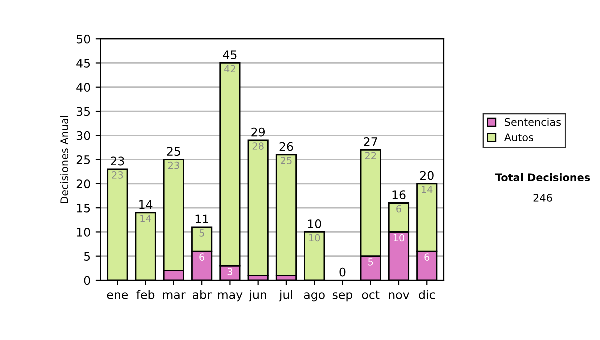 The image size is (600, 340). What do you see at coordinates (230, 69) in the screenshot?
I see `data-label: 42` at bounding box center [230, 69].